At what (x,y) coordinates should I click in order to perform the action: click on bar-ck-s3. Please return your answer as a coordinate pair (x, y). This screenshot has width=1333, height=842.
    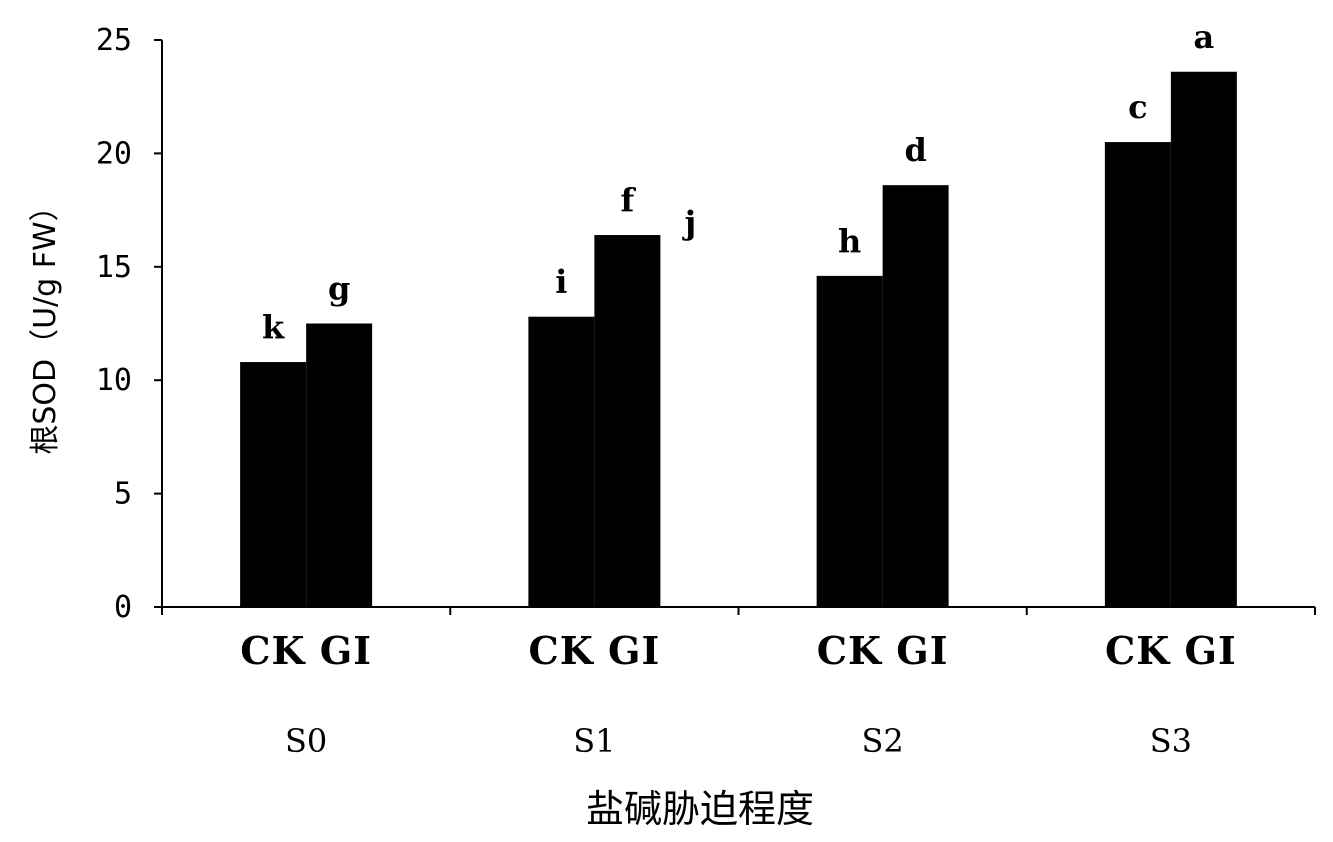
    Looking at the image, I should click on (1137, 374).